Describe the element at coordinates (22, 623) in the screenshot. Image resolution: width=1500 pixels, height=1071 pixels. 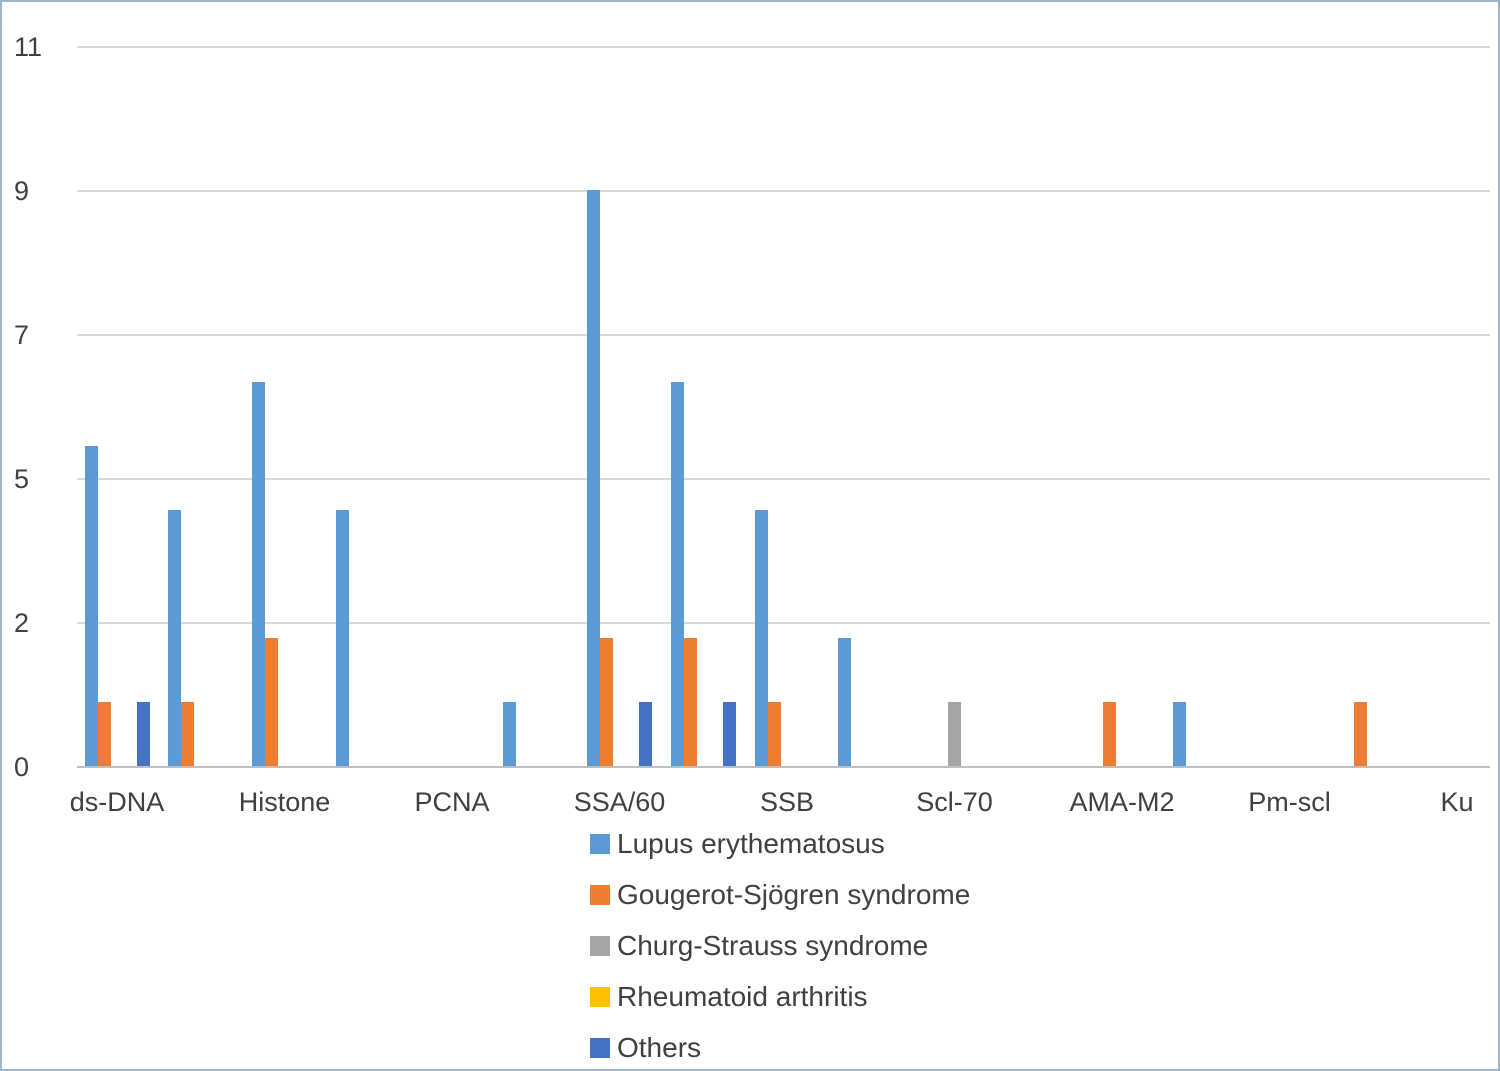
I see `y-axis-tick-label-2: 2` at that location.